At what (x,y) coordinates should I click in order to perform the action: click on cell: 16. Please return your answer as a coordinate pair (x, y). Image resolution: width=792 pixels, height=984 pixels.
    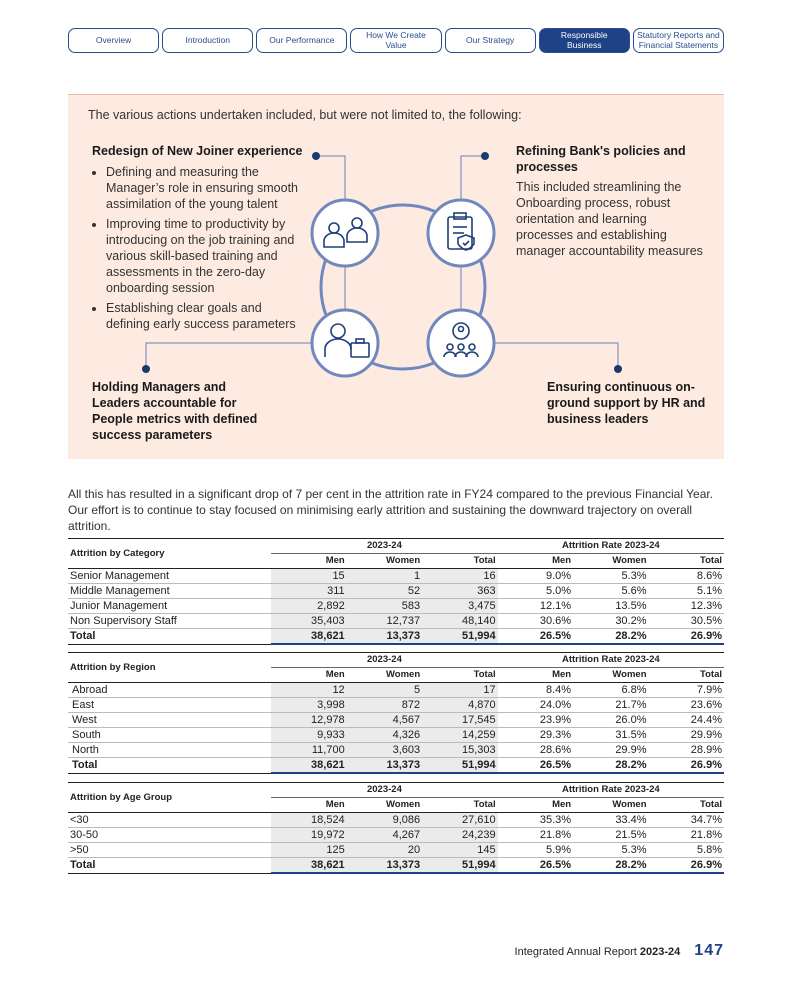
    Looking at the image, I should click on (460, 576).